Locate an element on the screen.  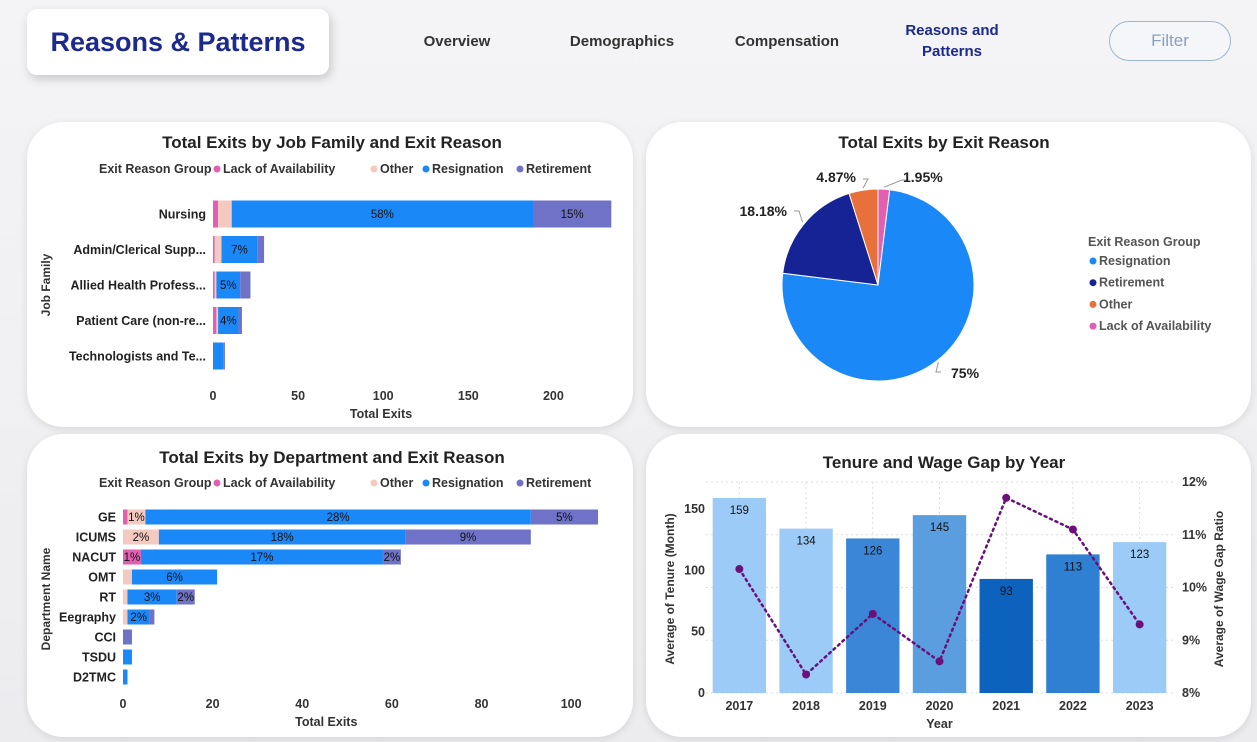
bar-data-label: 123 is located at coordinates (1139, 555).